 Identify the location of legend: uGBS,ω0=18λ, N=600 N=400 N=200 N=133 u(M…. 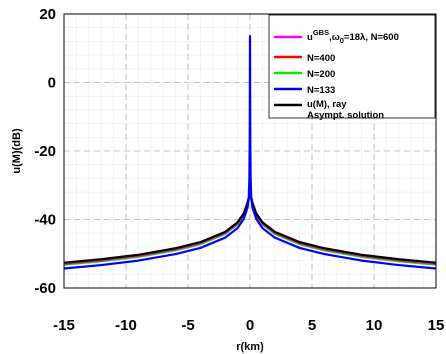
(352, 67).